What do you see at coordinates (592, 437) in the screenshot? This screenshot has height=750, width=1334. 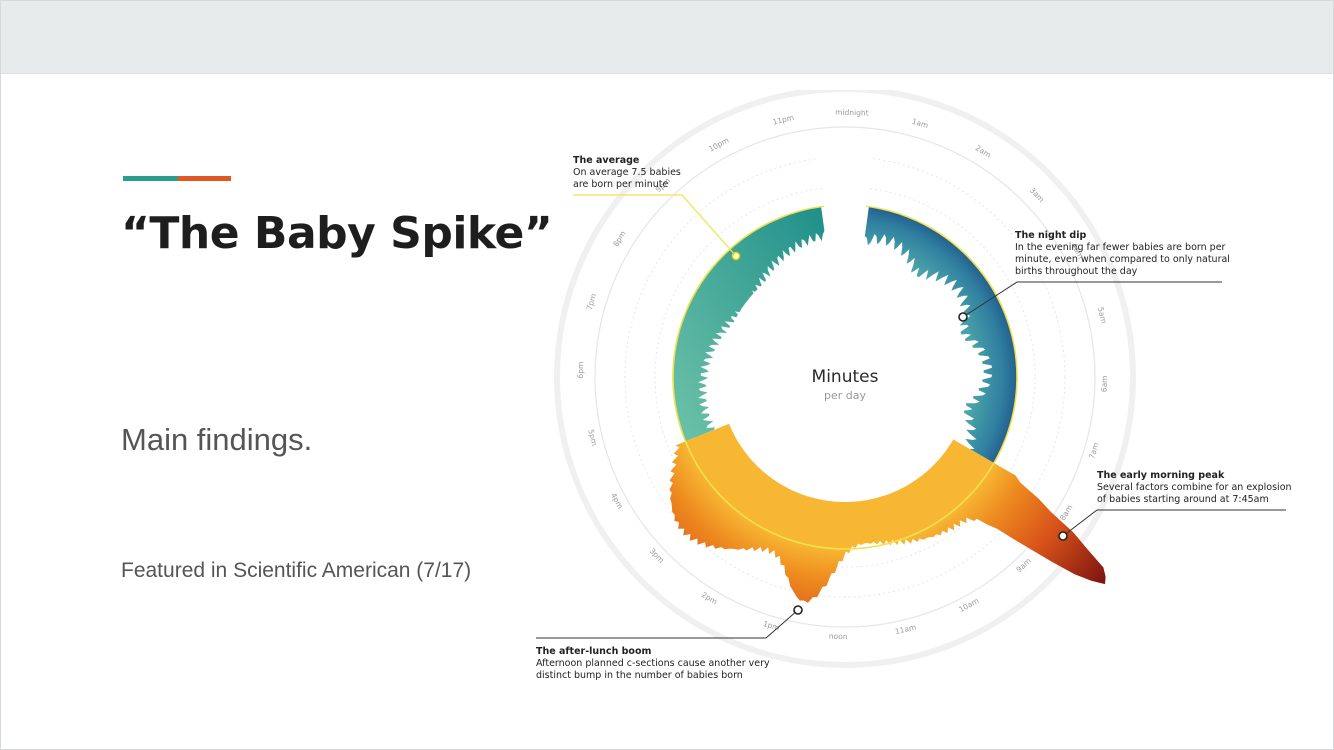 I see `hour-label: 5pm` at bounding box center [592, 437].